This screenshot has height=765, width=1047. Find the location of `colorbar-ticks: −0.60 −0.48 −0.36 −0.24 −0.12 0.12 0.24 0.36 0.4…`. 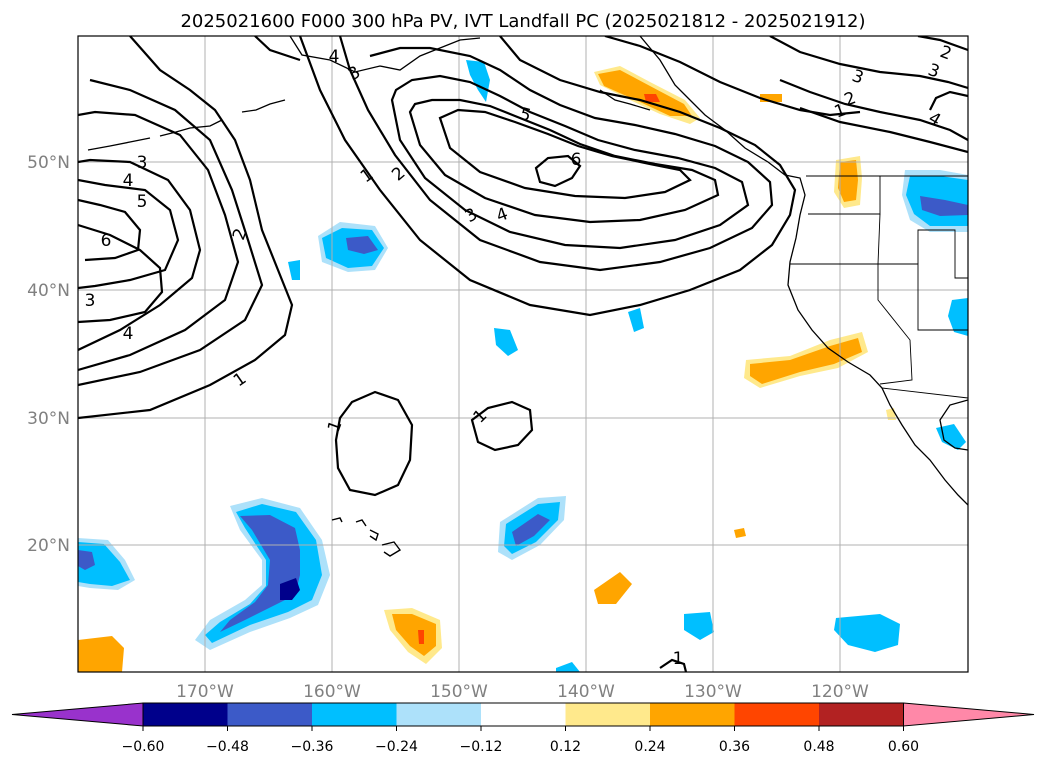

colorbar-ticks: −0.60 −0.48 −0.36 −0.24 −0.12 0.12 0.24 0.36 0.4… is located at coordinates (520, 740).